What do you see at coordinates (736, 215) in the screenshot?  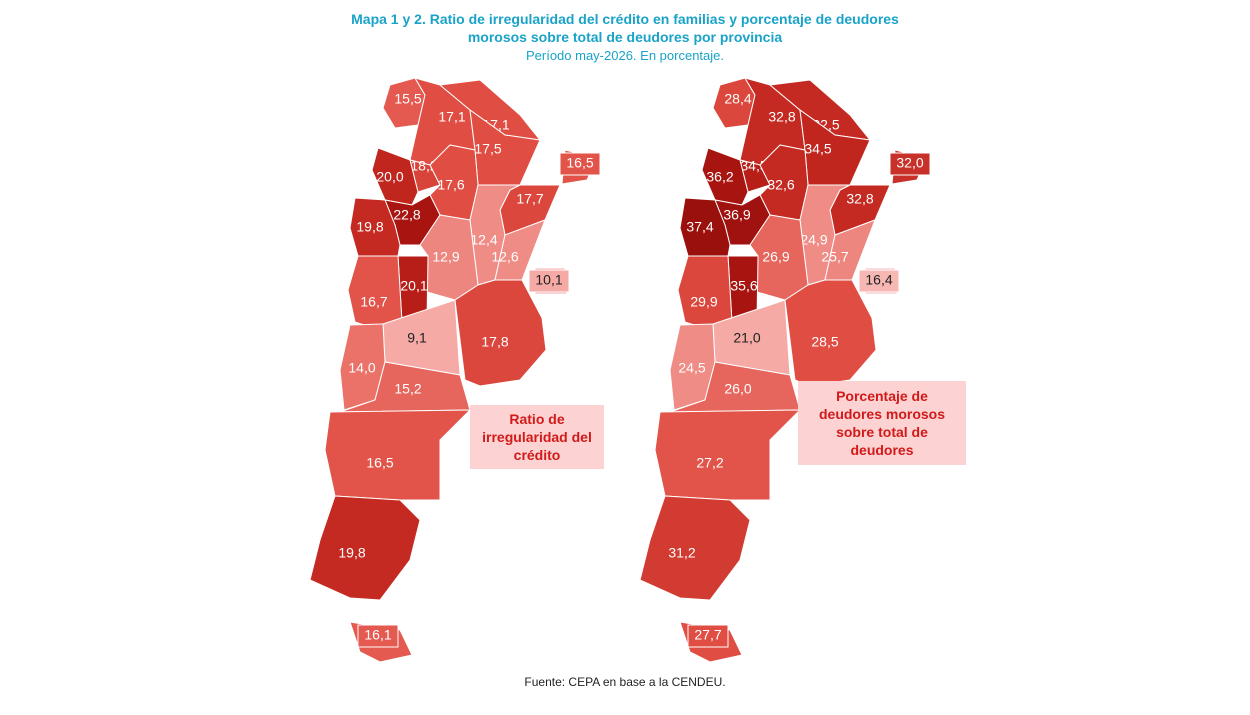 I see `province-label: 36,9` at bounding box center [736, 215].